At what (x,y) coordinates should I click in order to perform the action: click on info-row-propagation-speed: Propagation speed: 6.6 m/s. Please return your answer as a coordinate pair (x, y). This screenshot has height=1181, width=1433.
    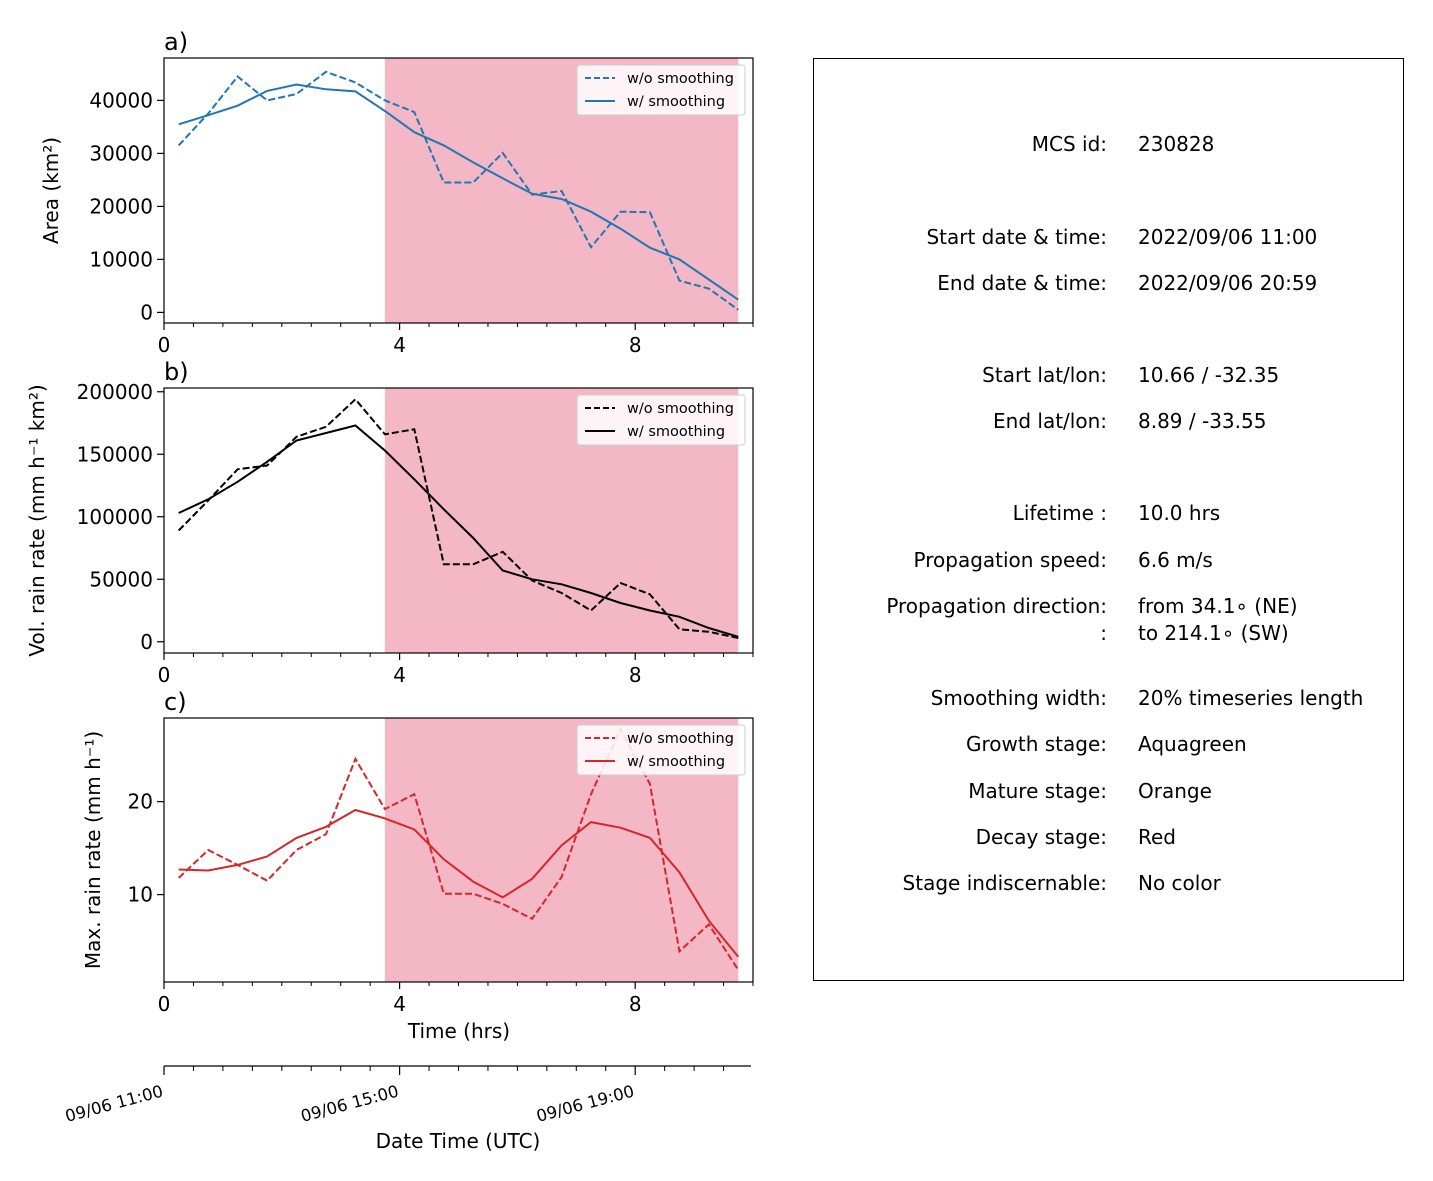
    Looking at the image, I should click on (1108, 560).